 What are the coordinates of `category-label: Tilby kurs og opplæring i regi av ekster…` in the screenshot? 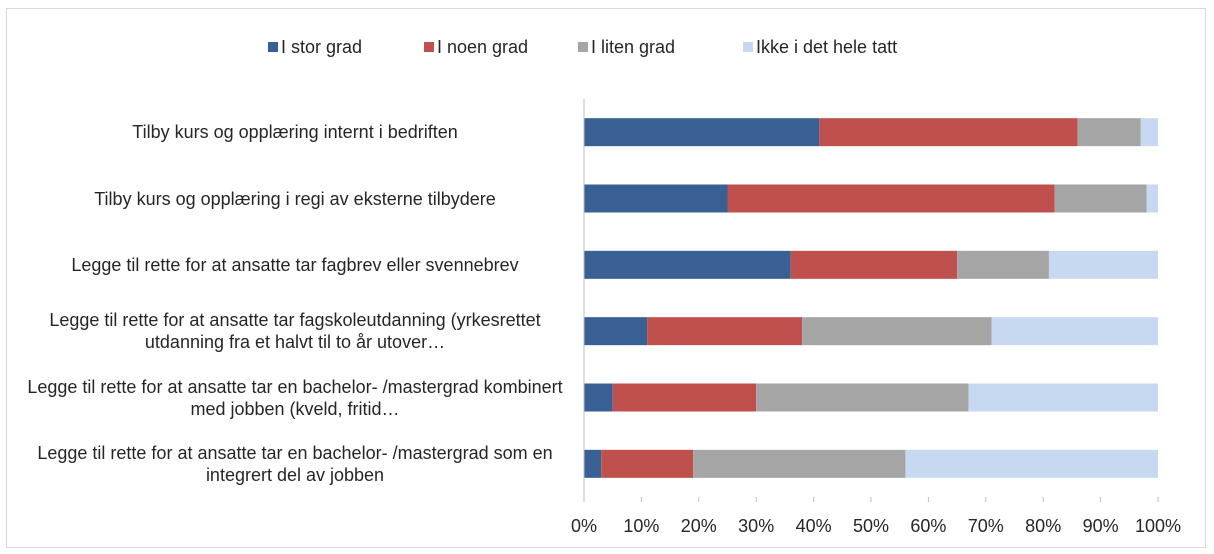 It's located at (295, 198).